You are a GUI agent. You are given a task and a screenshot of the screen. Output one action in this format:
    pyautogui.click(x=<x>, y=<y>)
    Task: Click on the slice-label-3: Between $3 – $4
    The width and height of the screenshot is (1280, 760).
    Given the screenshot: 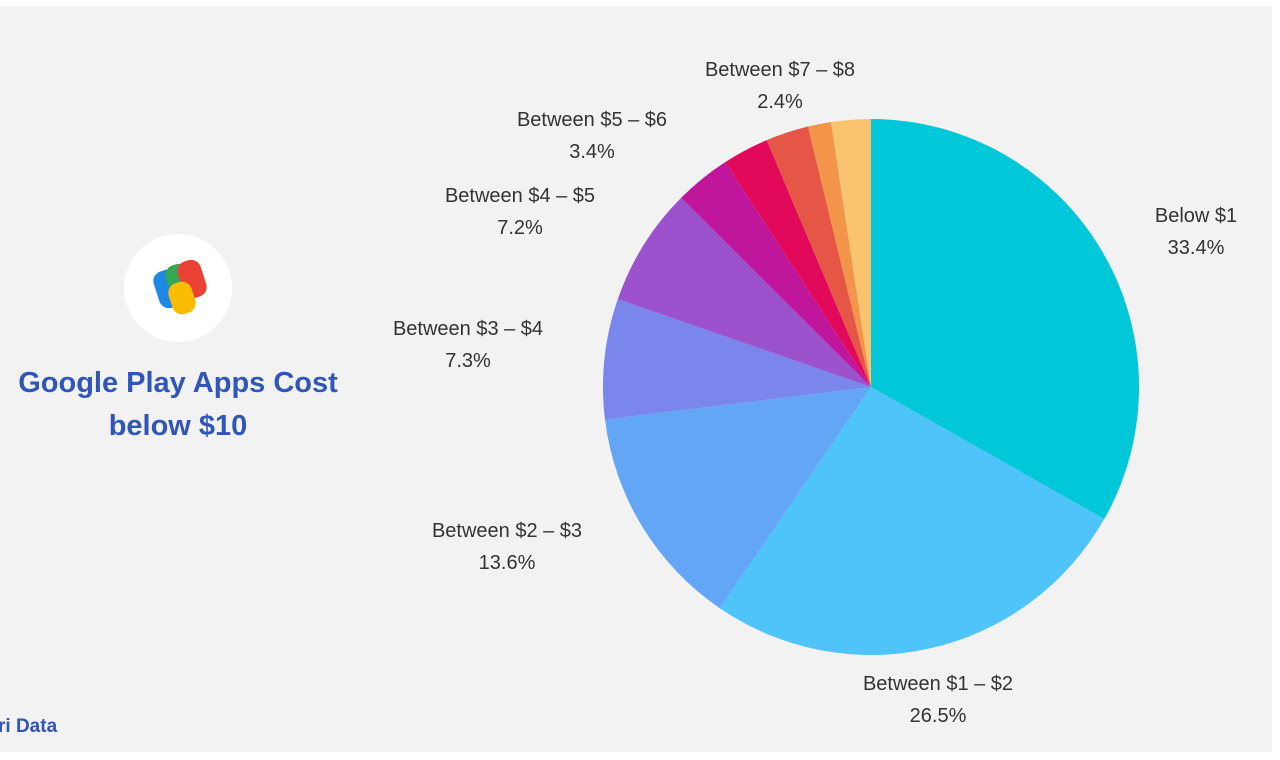 What is the action you would take?
    pyautogui.click(x=468, y=329)
    